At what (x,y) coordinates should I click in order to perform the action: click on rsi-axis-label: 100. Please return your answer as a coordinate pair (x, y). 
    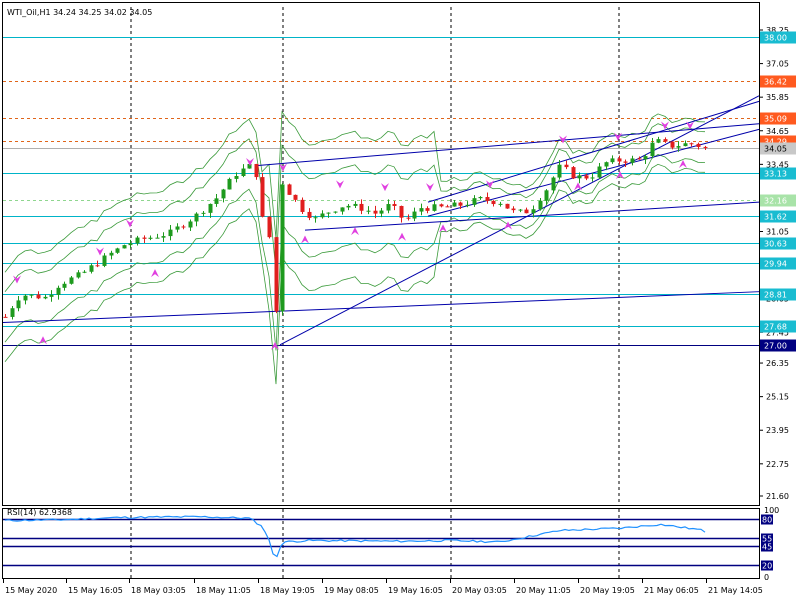
    Looking at the image, I should click on (771, 510).